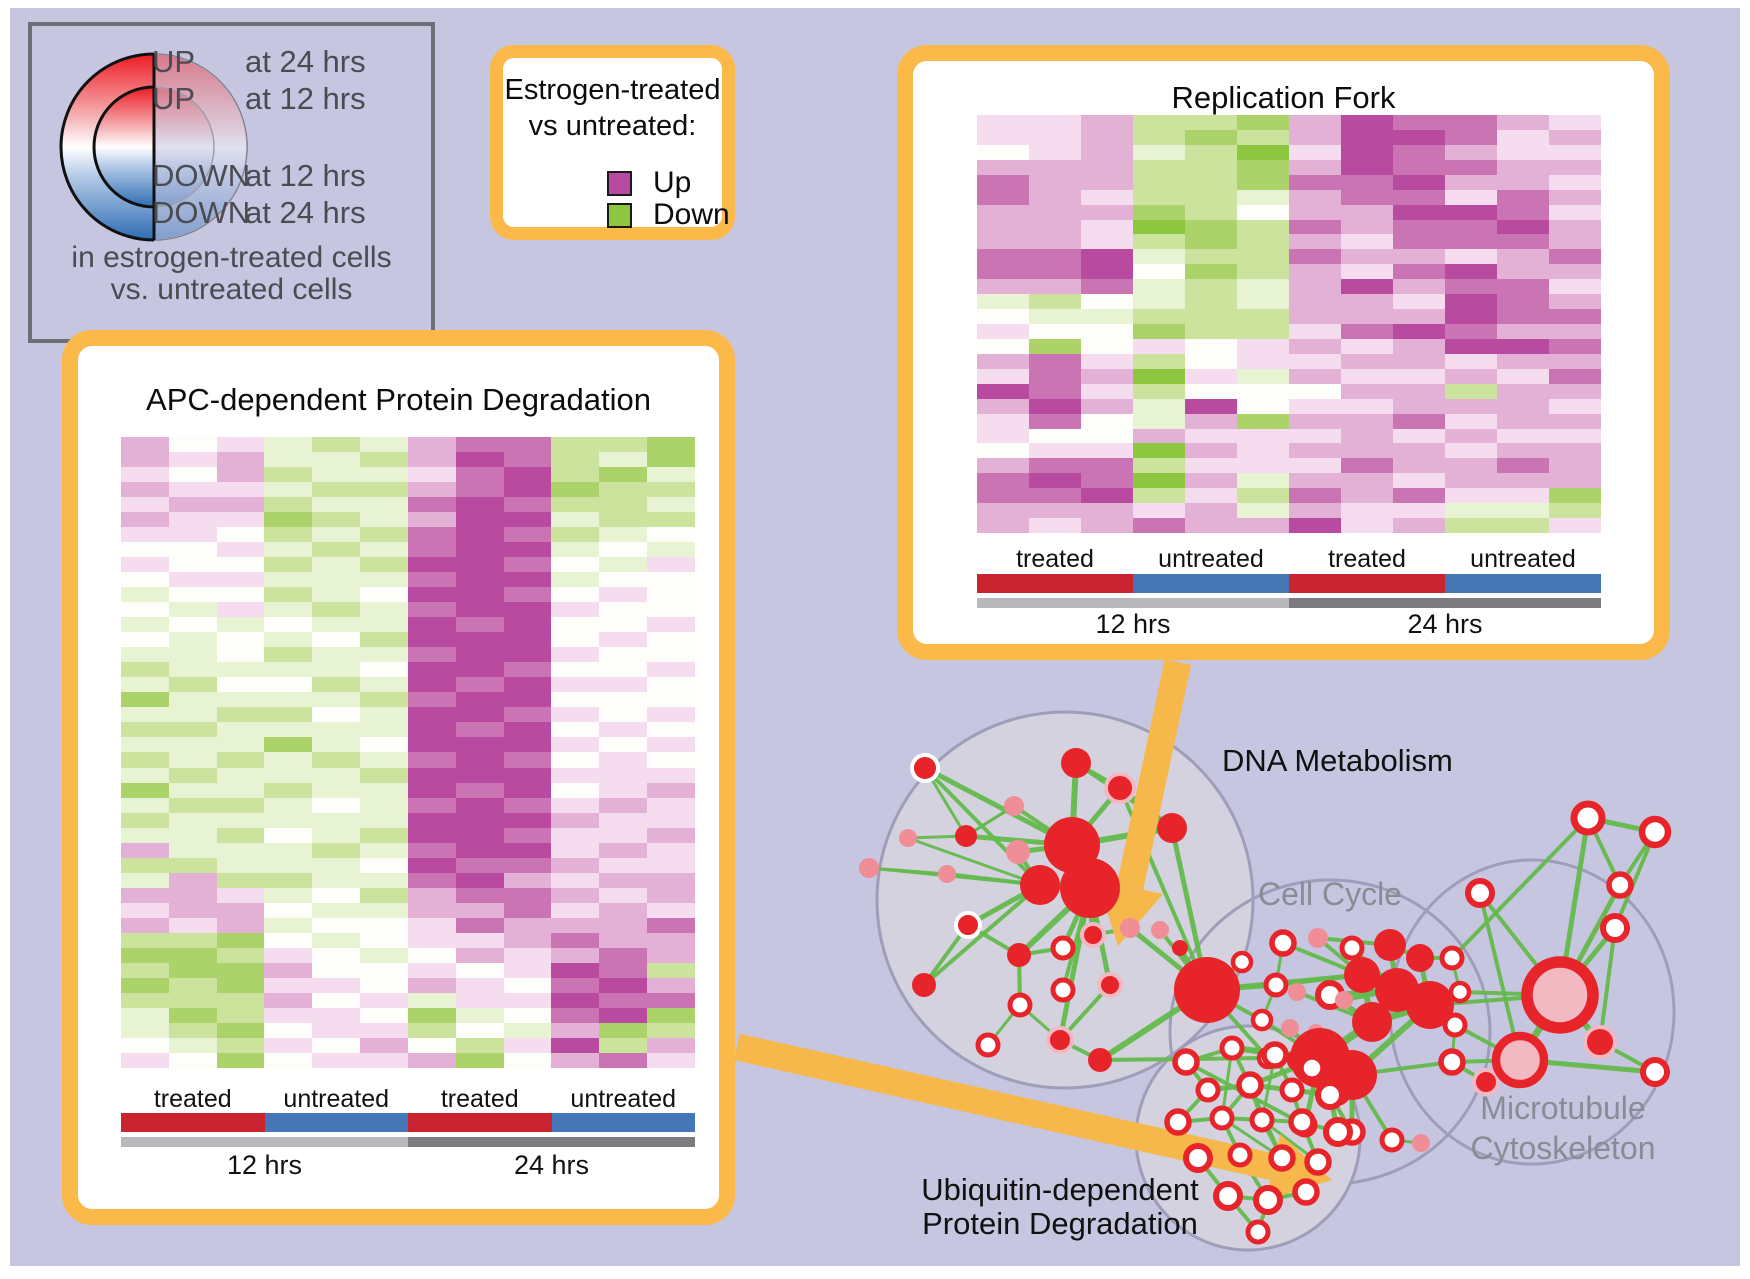  I want to click on ring-legend-row: UP at 24 hrs, so click(259, 62).